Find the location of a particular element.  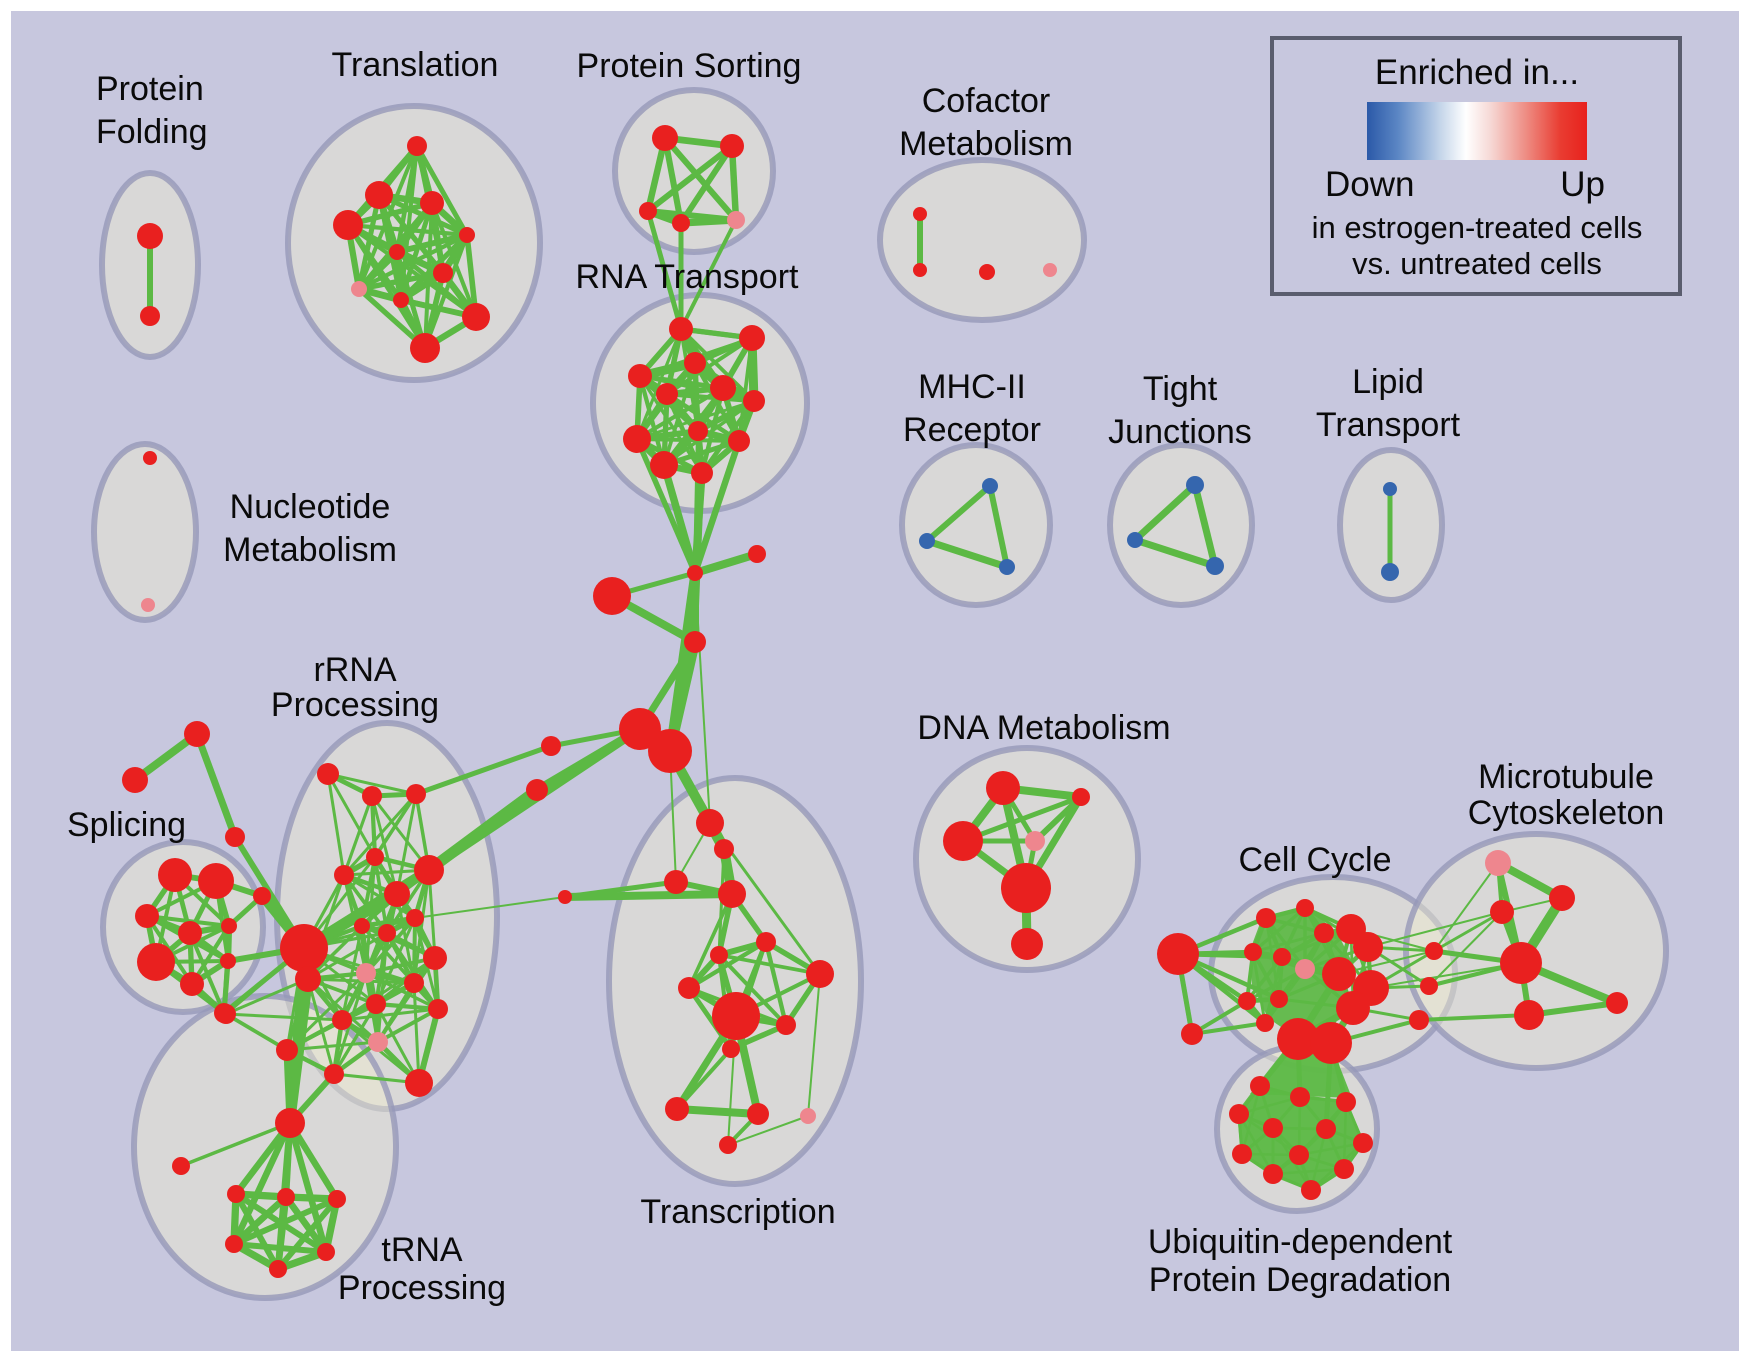

svg-text: Up is located at coordinates (1582, 184).